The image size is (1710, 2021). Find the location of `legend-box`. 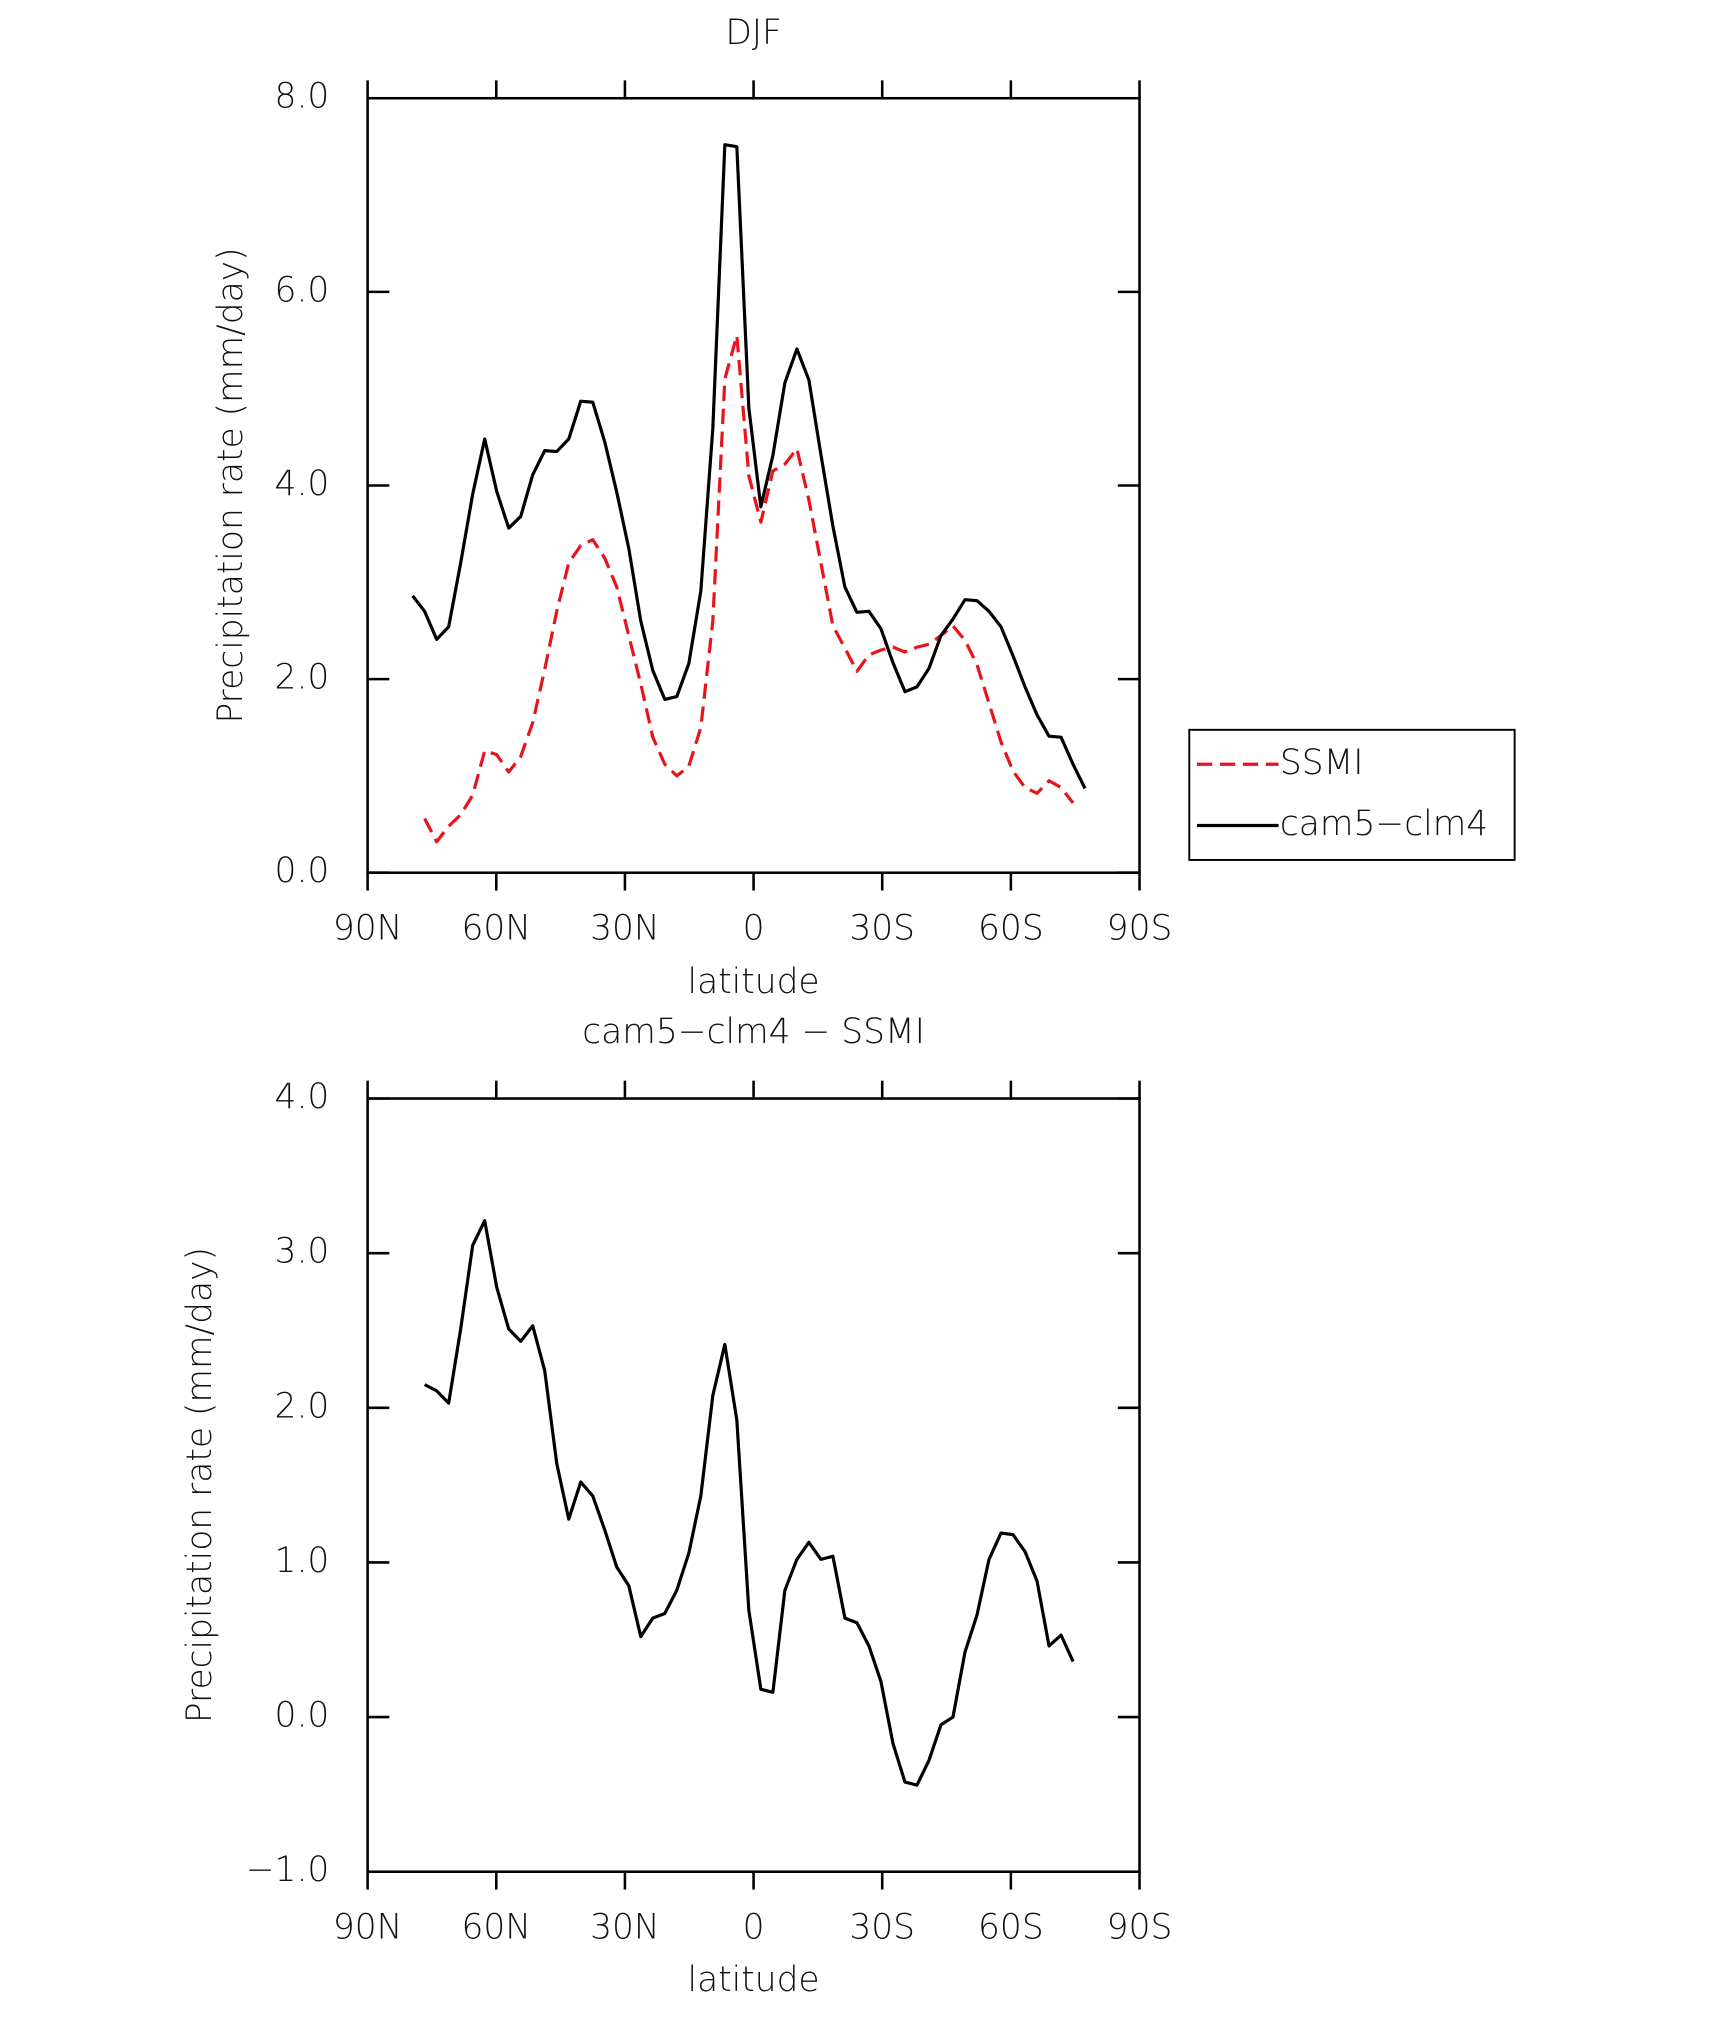

legend-box is located at coordinates (1352, 794).